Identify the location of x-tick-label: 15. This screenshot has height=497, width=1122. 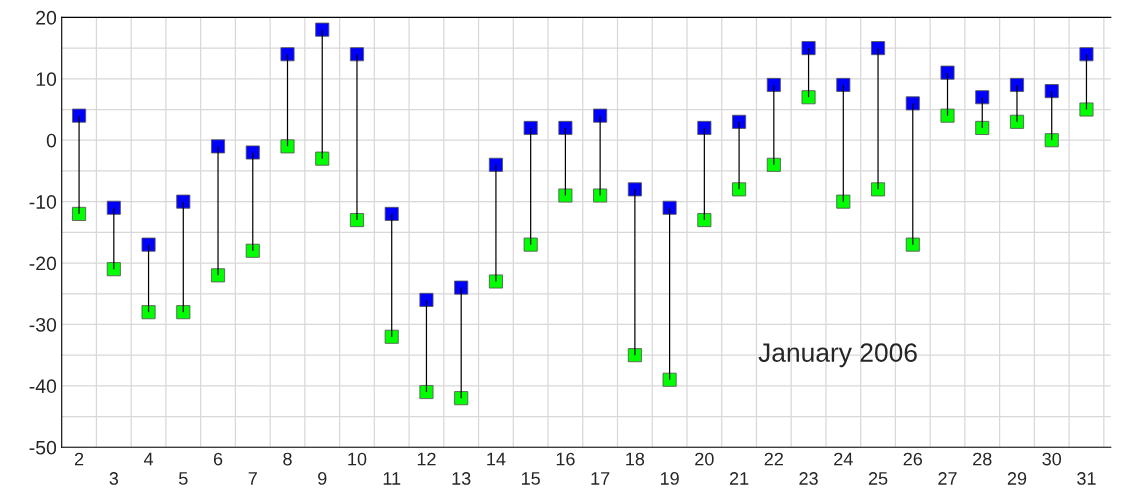
(531, 478).